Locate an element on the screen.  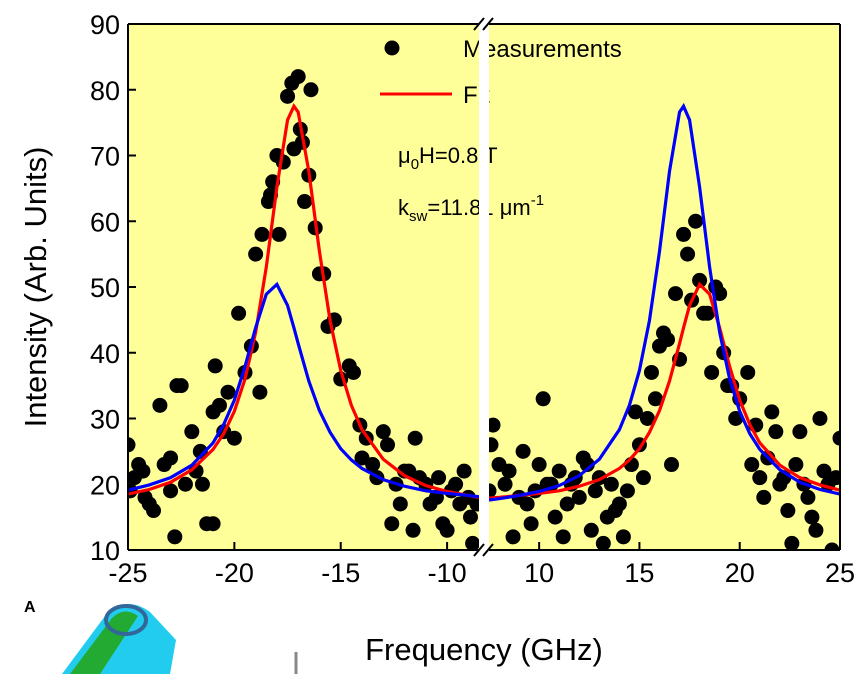
x-tick-label: -15 is located at coordinates (340, 573).